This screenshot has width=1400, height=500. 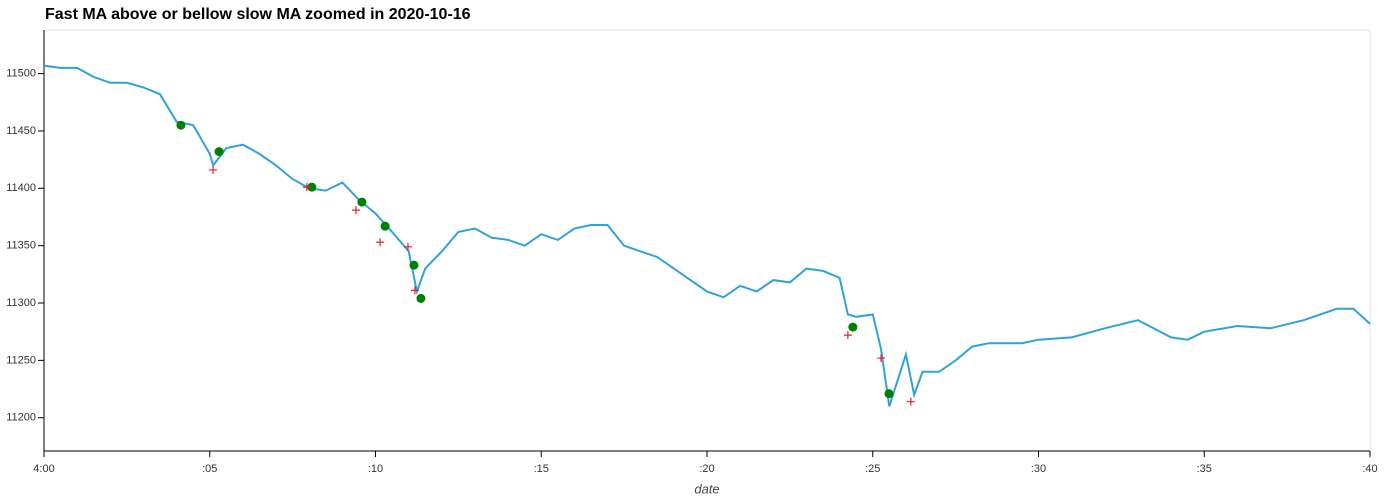 What do you see at coordinates (706, 469) in the screenshot?
I see `x-tick-label: :20` at bounding box center [706, 469].